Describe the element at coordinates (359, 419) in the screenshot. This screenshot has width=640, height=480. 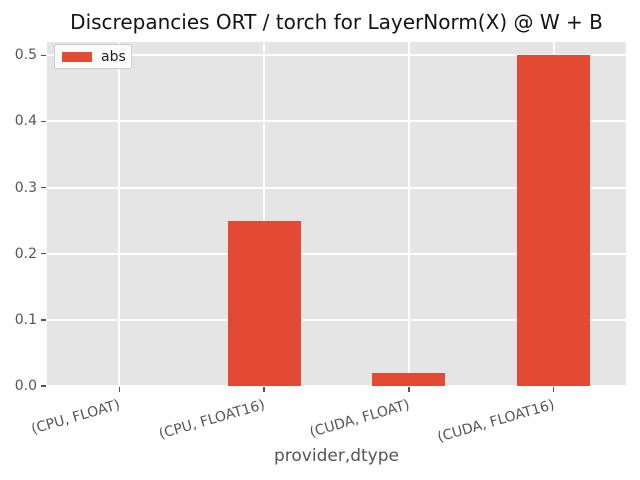
I see `x-tick-label: (CUDA, FLOAT)` at that location.